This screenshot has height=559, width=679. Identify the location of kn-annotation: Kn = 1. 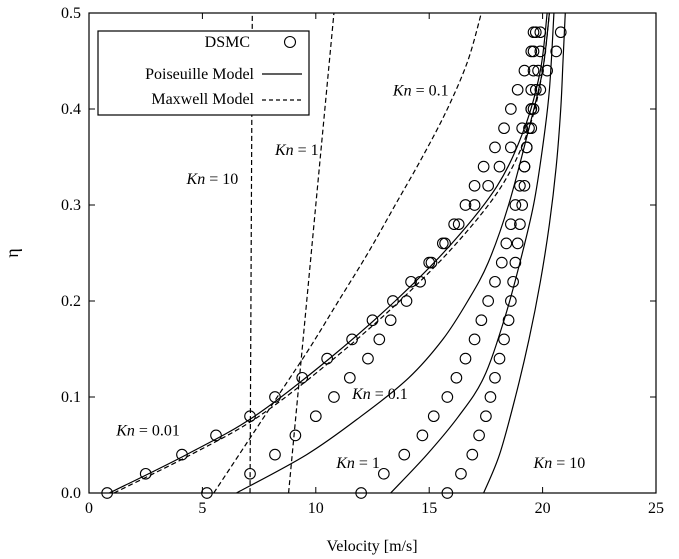
(296, 150).